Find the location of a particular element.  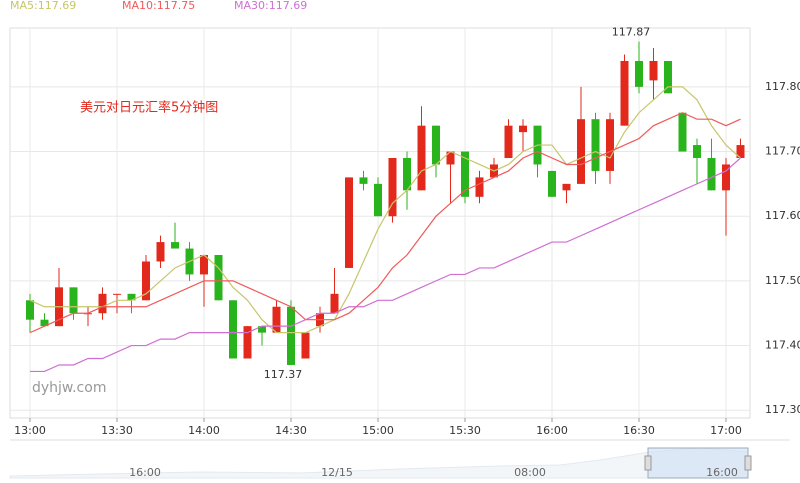

chart-title: 美元对日元汇率5分钟图 is located at coordinates (149, 108).